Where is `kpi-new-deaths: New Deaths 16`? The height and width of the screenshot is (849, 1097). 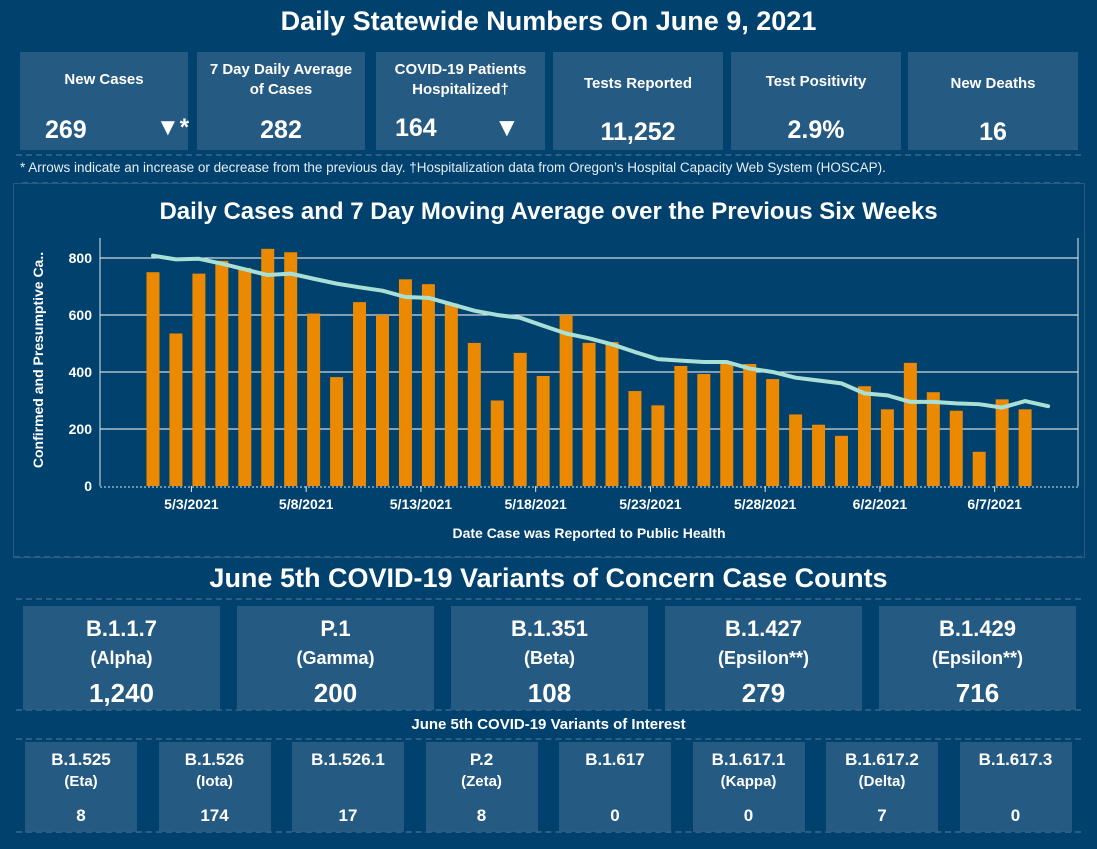 kpi-new-deaths: New Deaths 16 is located at coordinates (993, 101).